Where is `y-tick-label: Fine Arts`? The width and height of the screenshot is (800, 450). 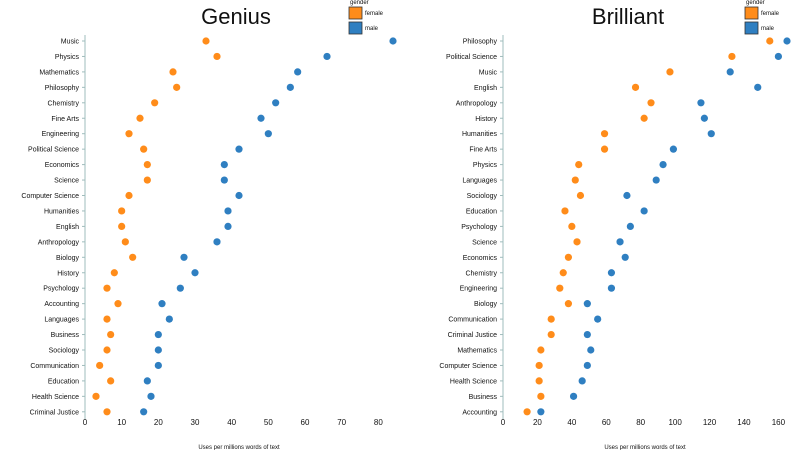 y-tick-label: Fine Arts is located at coordinates (65, 119).